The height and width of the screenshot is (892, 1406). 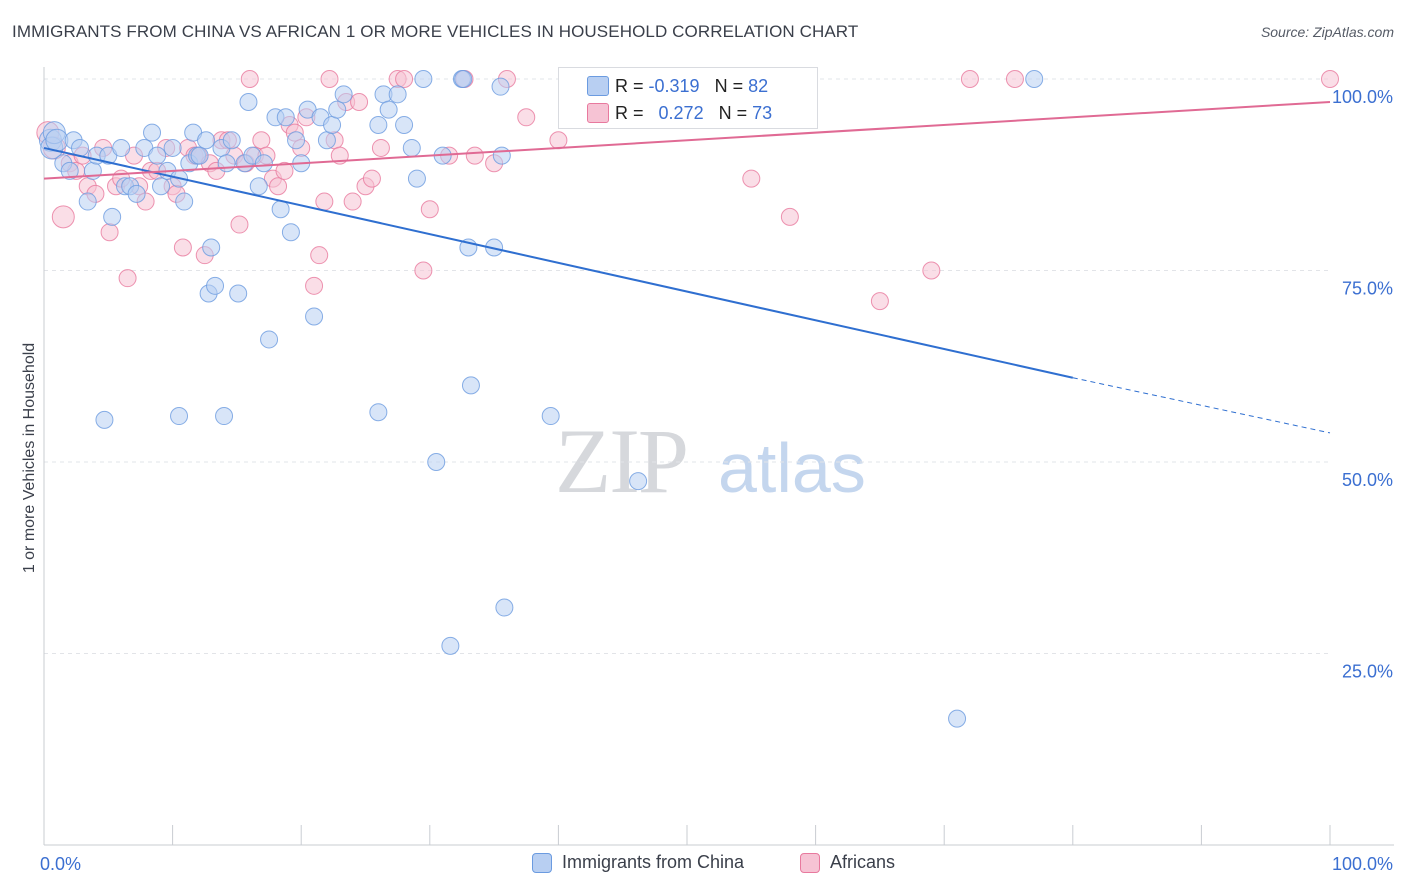 What do you see at coordinates (762, 112) in the screenshot?
I see `stats-n-value-african: 73` at bounding box center [762, 112].